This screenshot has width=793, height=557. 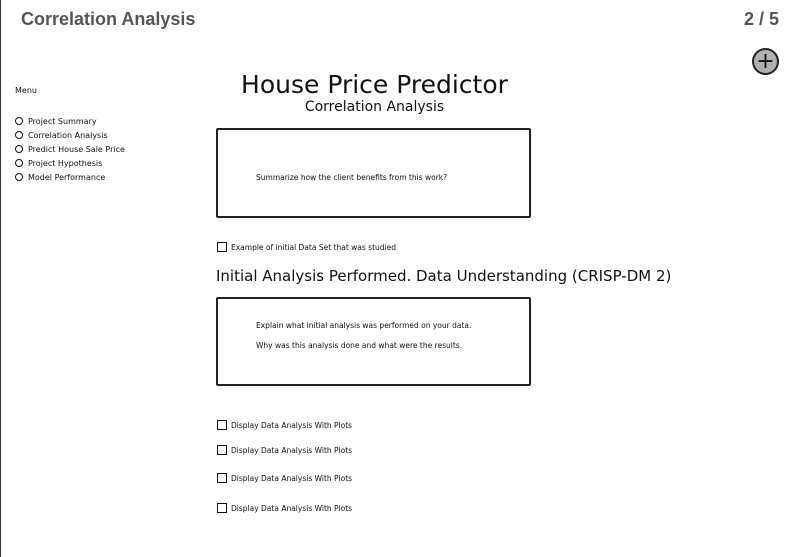 I want to click on add-button: +, so click(x=765, y=61).